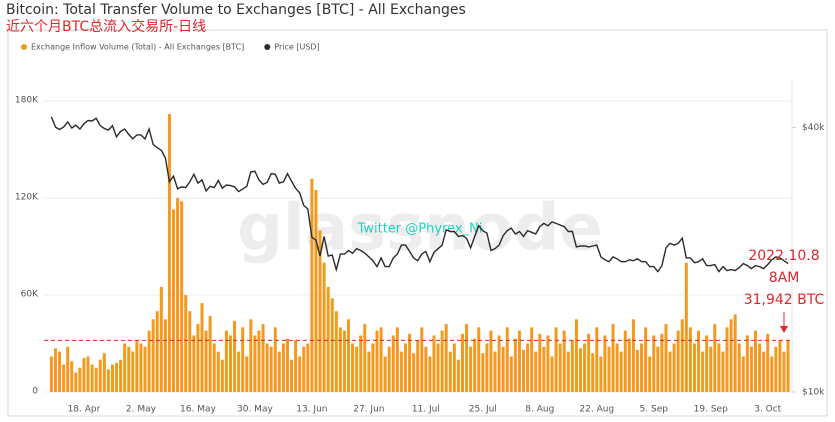  Describe the element at coordinates (35, 392) in the screenshot. I see `y-tick-label: 0` at that location.